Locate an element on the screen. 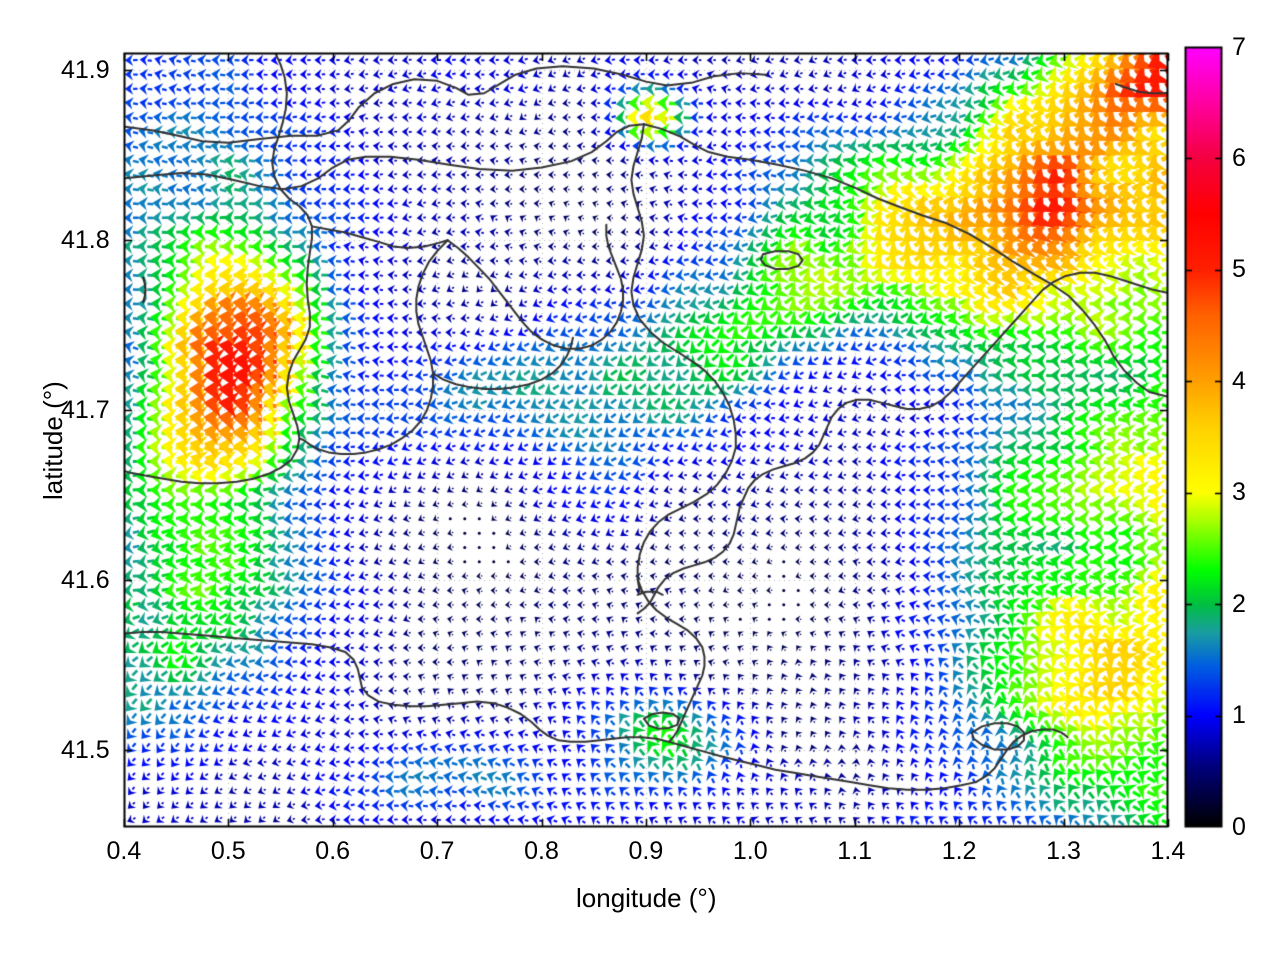 The image size is (1280, 960). y-tick-label: 41.7 is located at coordinates (85, 409).